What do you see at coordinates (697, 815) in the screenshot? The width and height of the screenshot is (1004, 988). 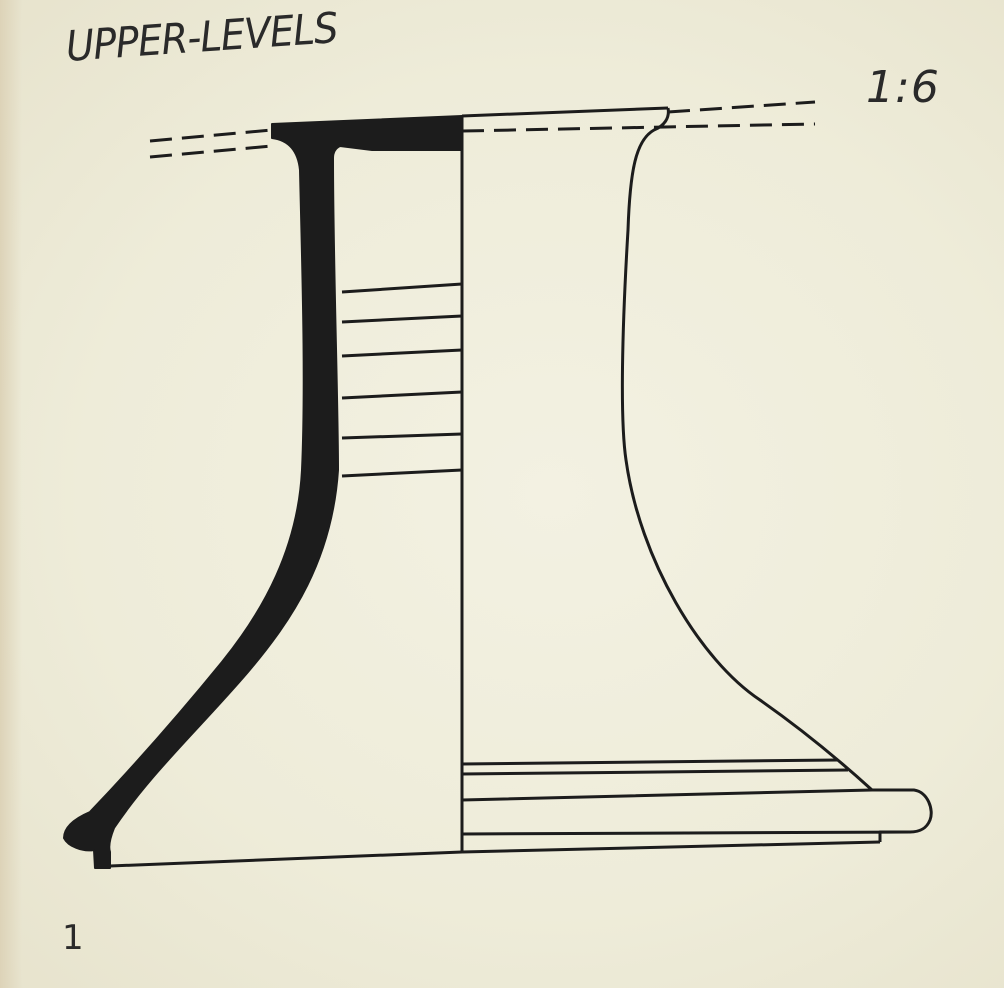 I see `foot-rim` at bounding box center [697, 815].